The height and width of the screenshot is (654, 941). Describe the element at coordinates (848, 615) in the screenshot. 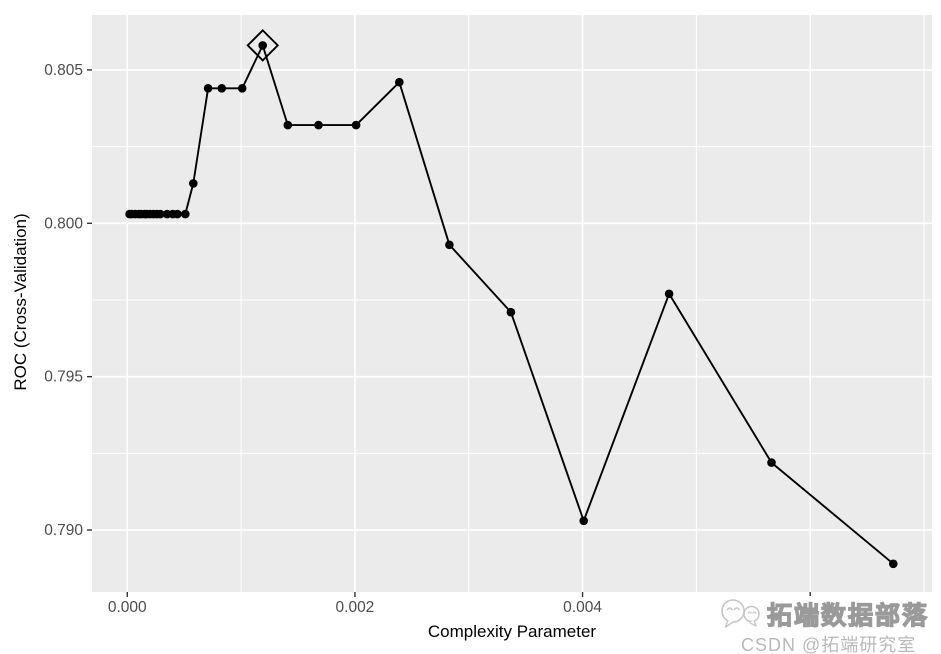

I see `watermark-title: 拓端数据部落` at that location.